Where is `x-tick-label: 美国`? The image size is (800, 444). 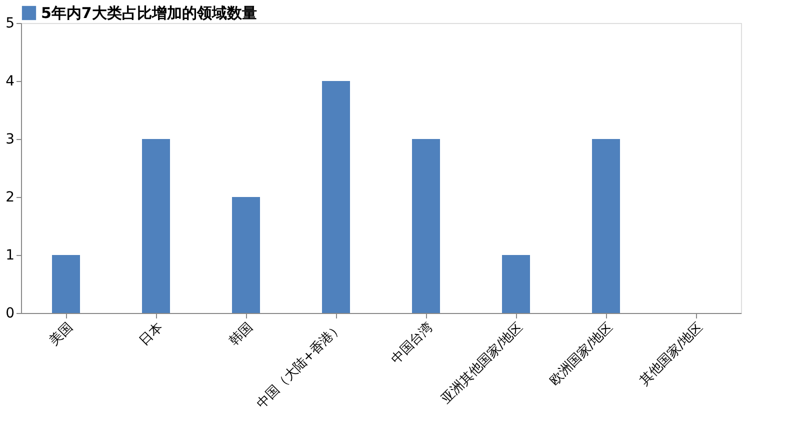 x-tick-label: 美国 is located at coordinates (61, 334).